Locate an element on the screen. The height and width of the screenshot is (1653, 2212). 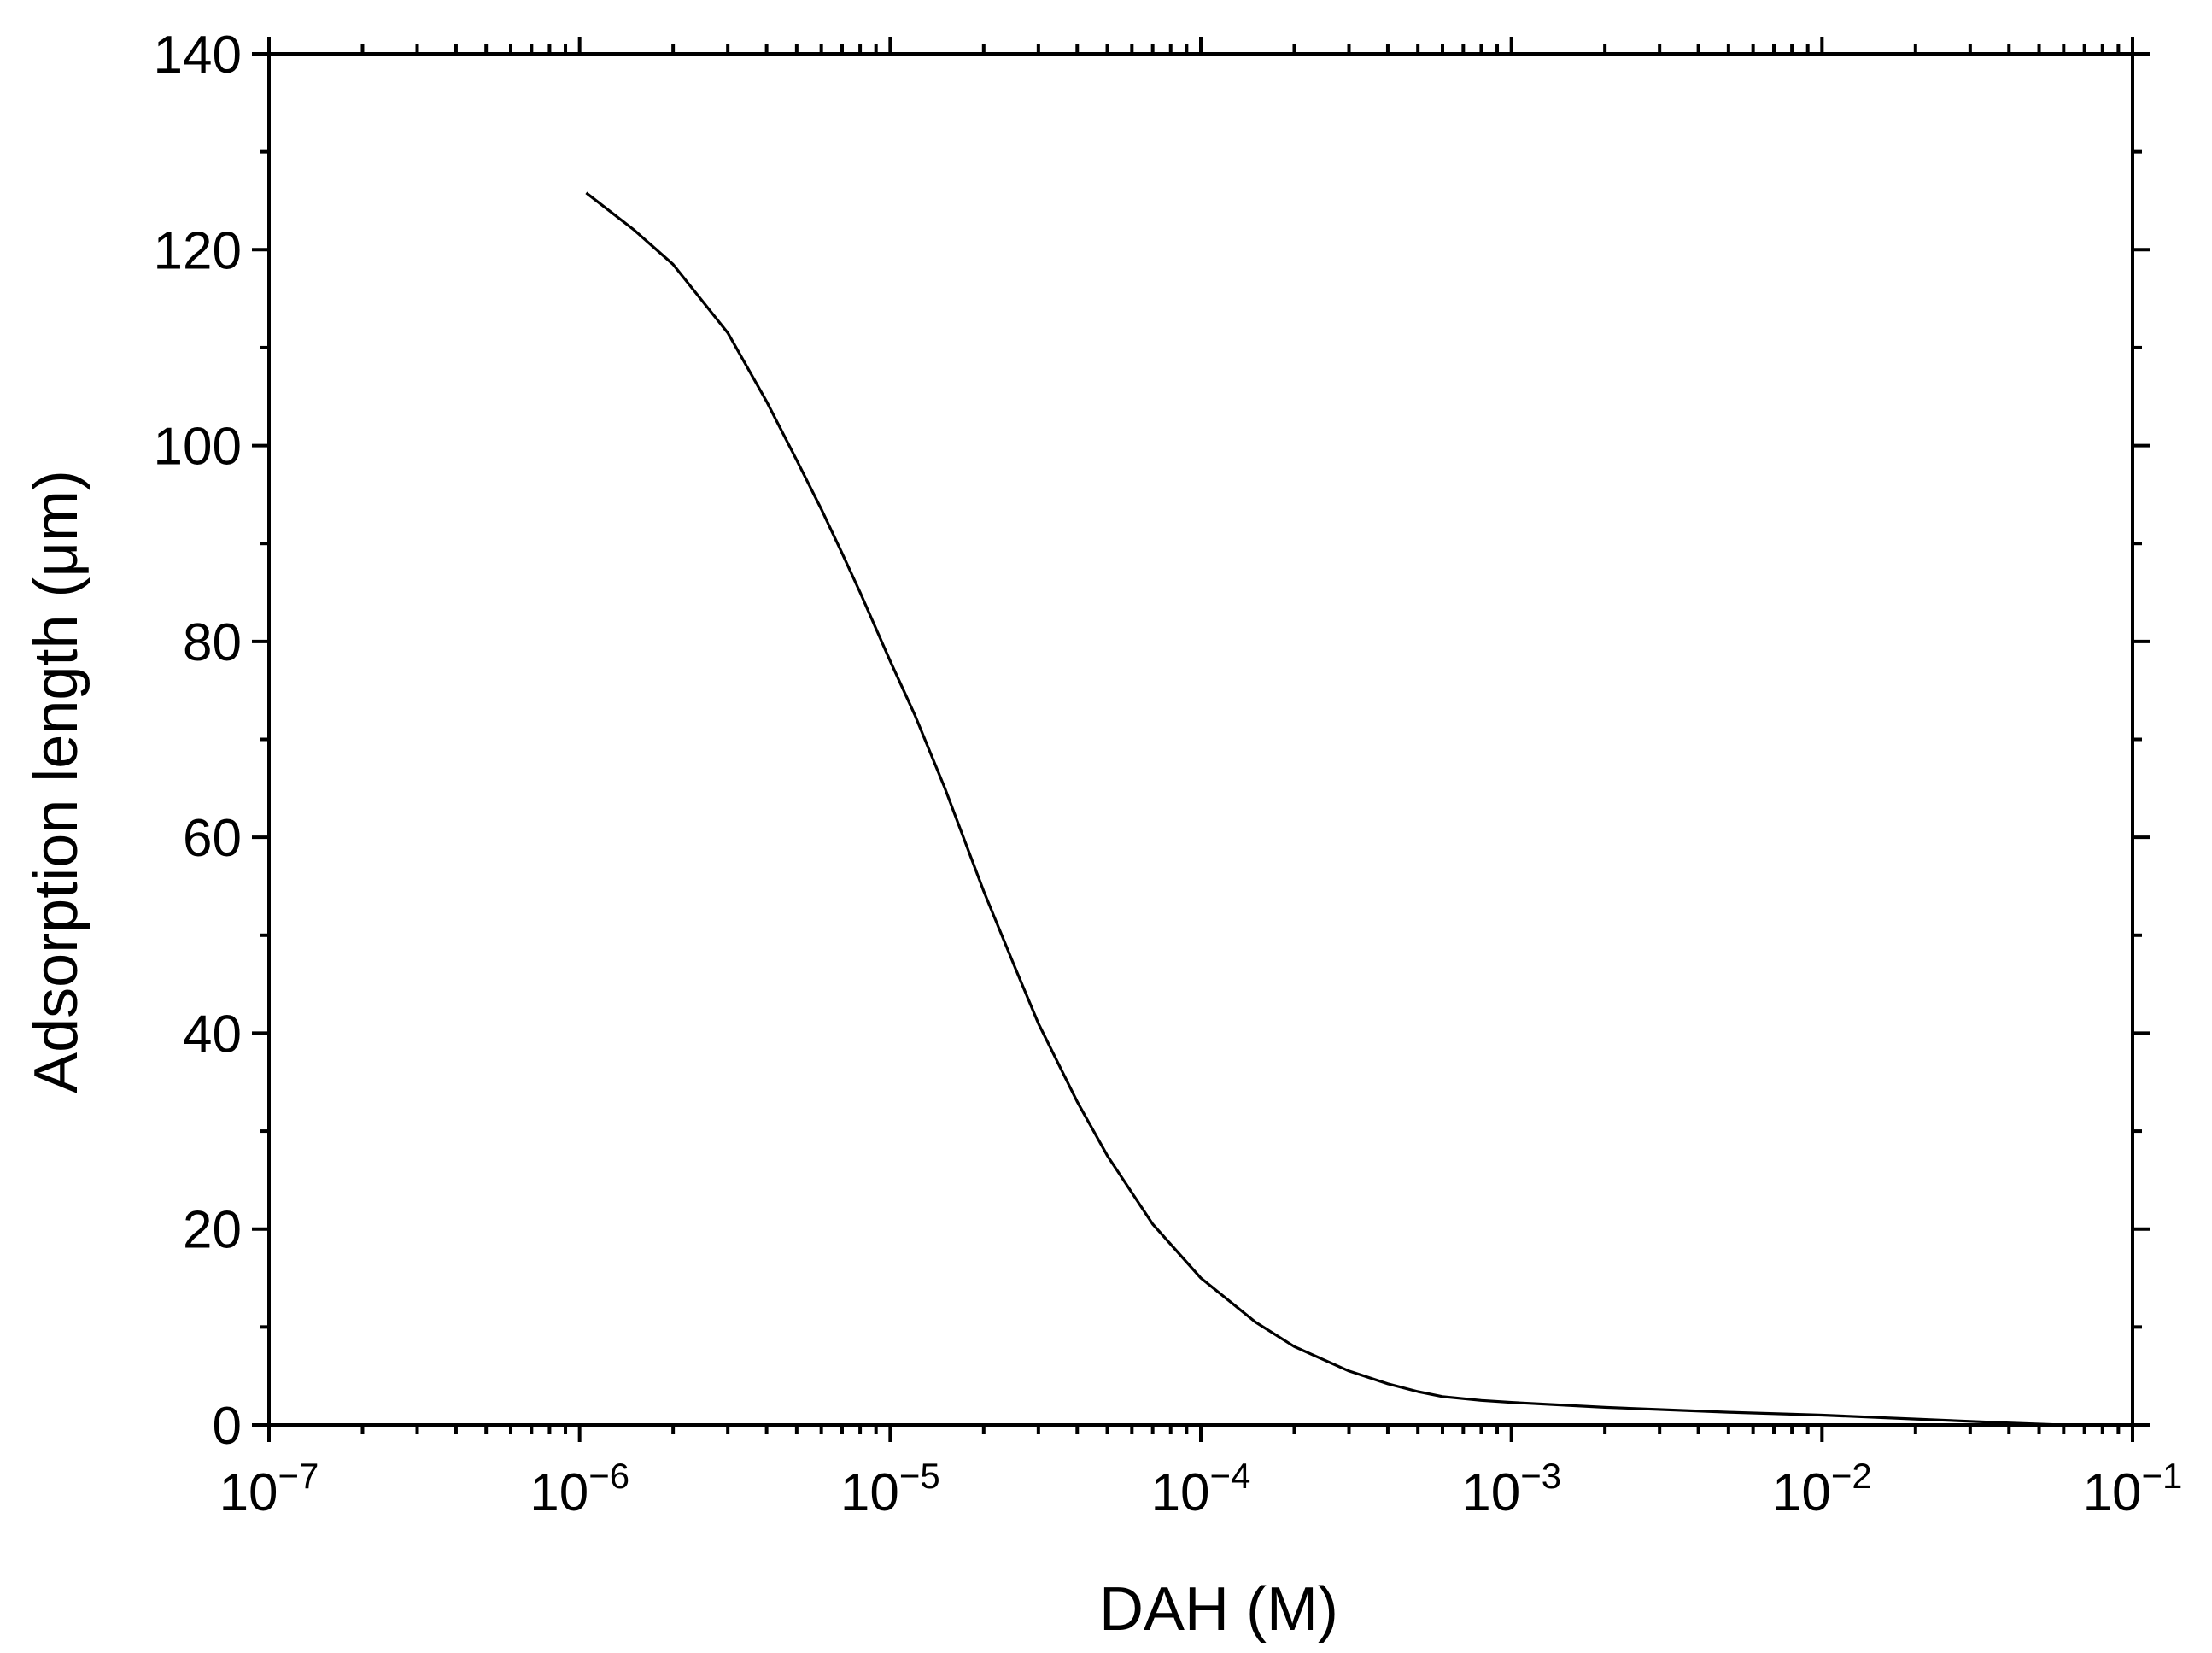
x-tick-label: 10⁻³ is located at coordinates (1511, 1489).